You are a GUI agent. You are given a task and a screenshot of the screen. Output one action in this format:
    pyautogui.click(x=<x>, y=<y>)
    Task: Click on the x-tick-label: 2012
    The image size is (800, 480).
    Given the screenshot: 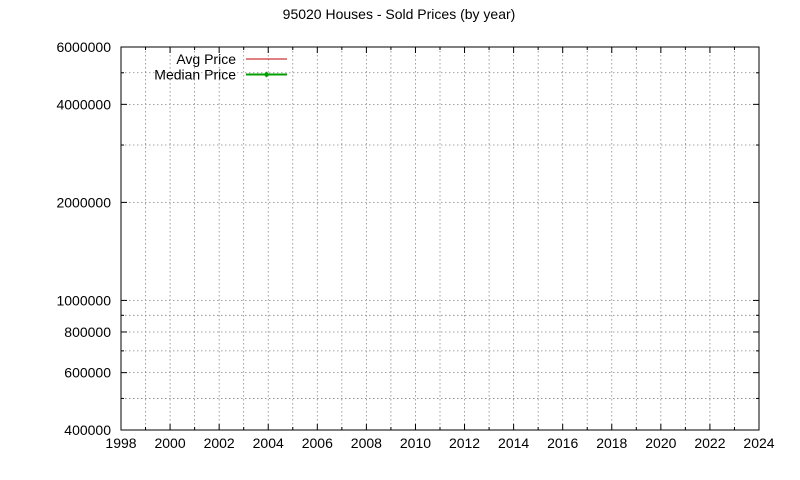 What is the action you would take?
    pyautogui.click(x=464, y=443)
    